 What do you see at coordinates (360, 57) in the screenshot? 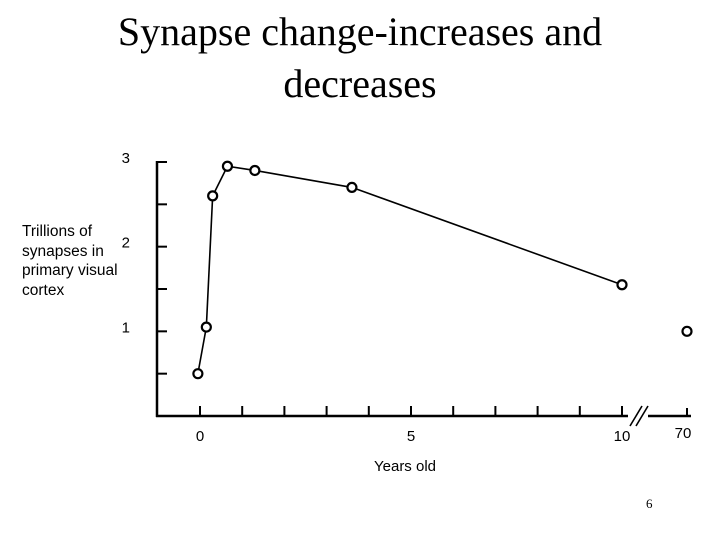
I see `slide-title: Synapse change-increases and decreases` at bounding box center [360, 57].